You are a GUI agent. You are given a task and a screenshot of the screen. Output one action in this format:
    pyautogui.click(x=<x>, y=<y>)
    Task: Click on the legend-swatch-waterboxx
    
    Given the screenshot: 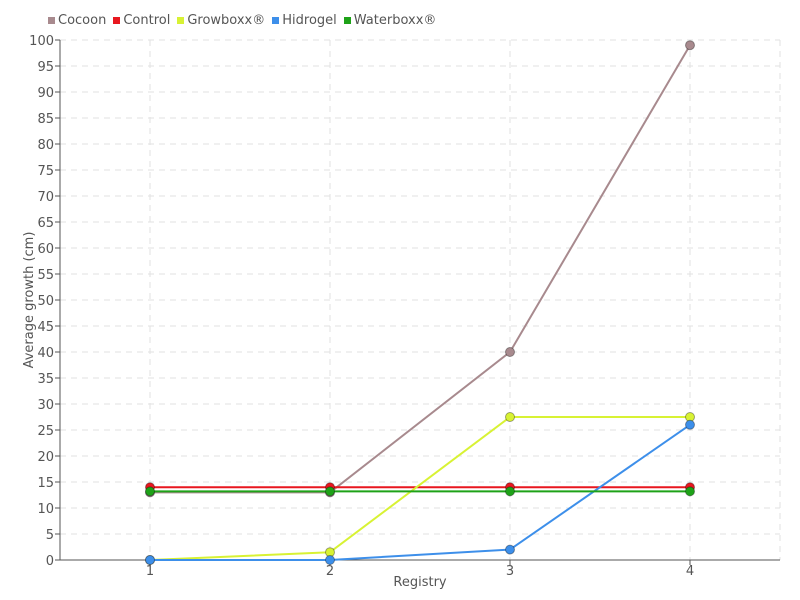 What is the action you would take?
    pyautogui.click(x=347, y=20)
    